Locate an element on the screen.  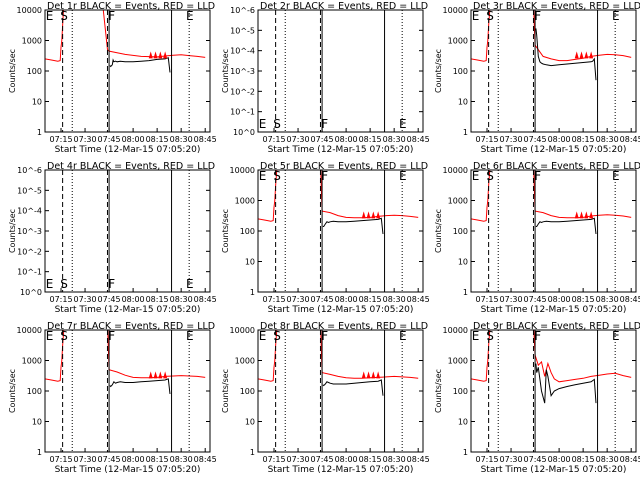
y-tick-label: 10^-4 is located at coordinates (29, 211).